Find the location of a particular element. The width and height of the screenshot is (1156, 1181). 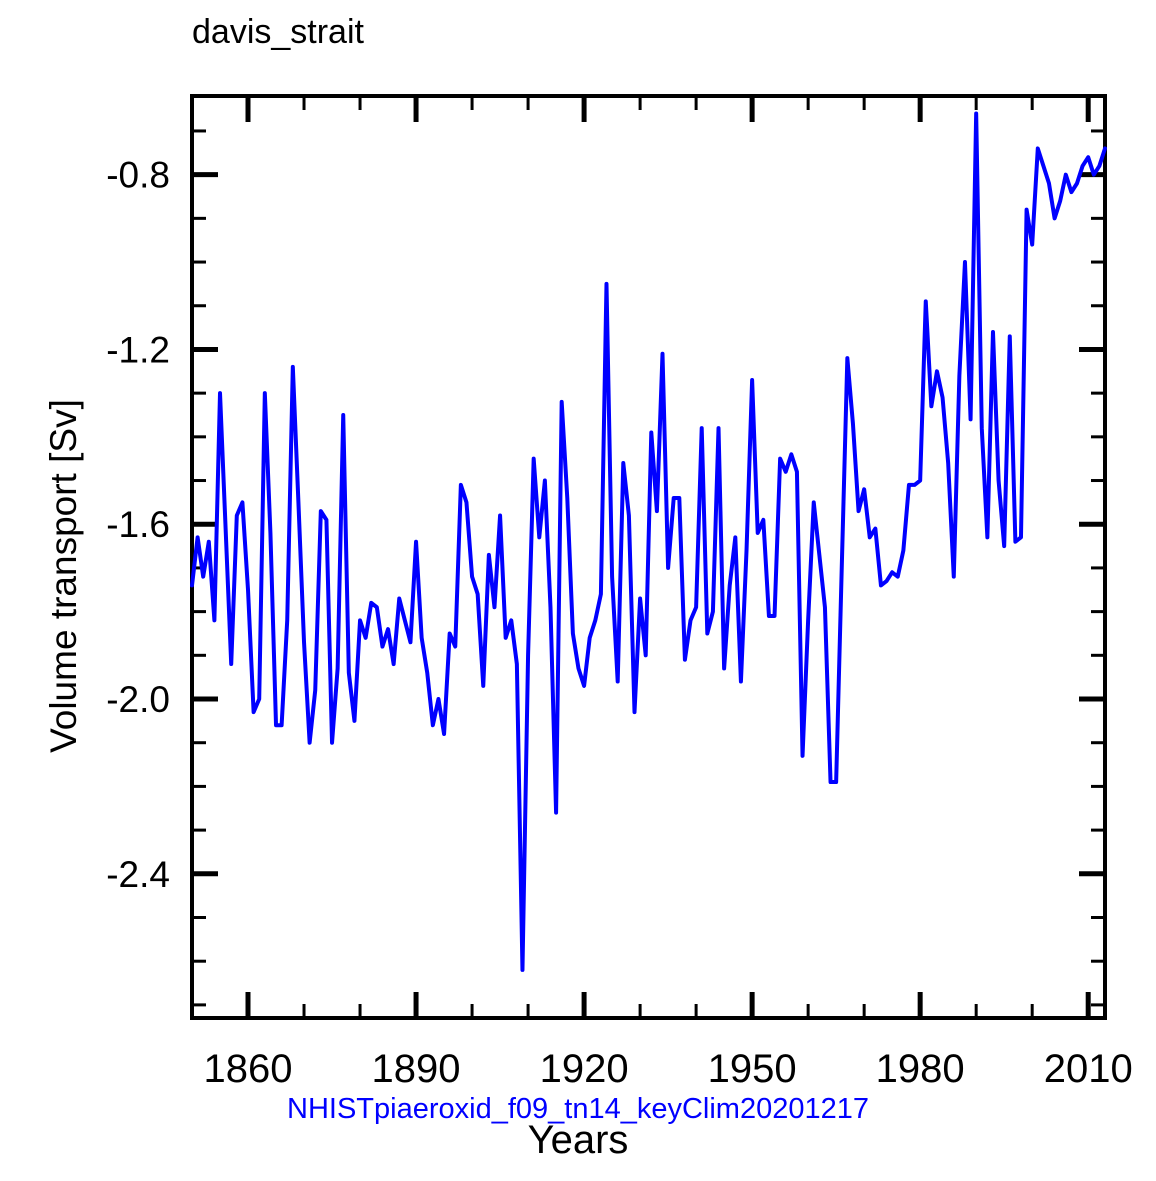

x-tick-label: 1860 is located at coordinates (248, 1069).